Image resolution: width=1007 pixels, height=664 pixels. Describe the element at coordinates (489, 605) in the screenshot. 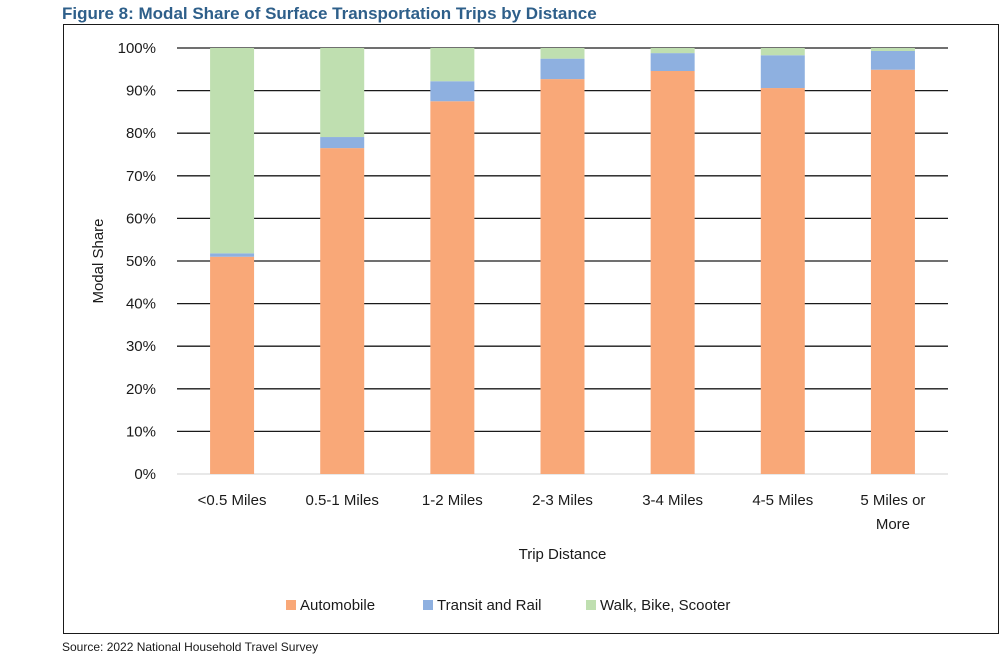

I see `legend-label: Transit and Rail` at that location.